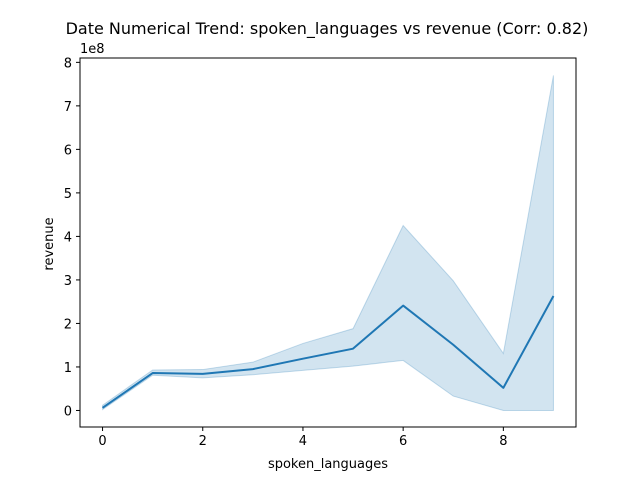  What do you see at coordinates (68, 150) in the screenshot?
I see `y-tick-label: 6` at bounding box center [68, 150].